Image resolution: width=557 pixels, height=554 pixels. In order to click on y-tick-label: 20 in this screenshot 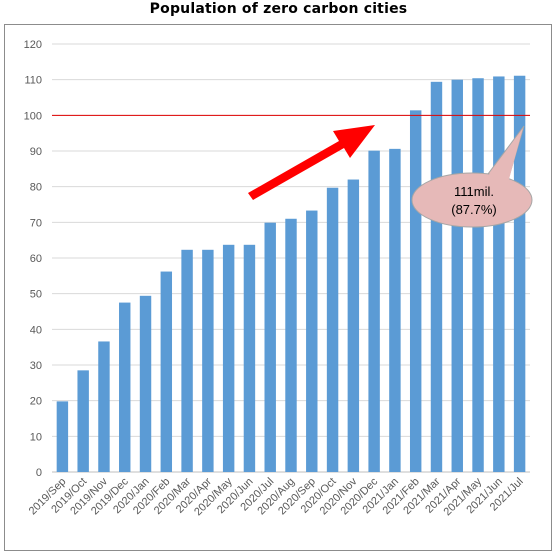, I will do `click(36, 402)`.